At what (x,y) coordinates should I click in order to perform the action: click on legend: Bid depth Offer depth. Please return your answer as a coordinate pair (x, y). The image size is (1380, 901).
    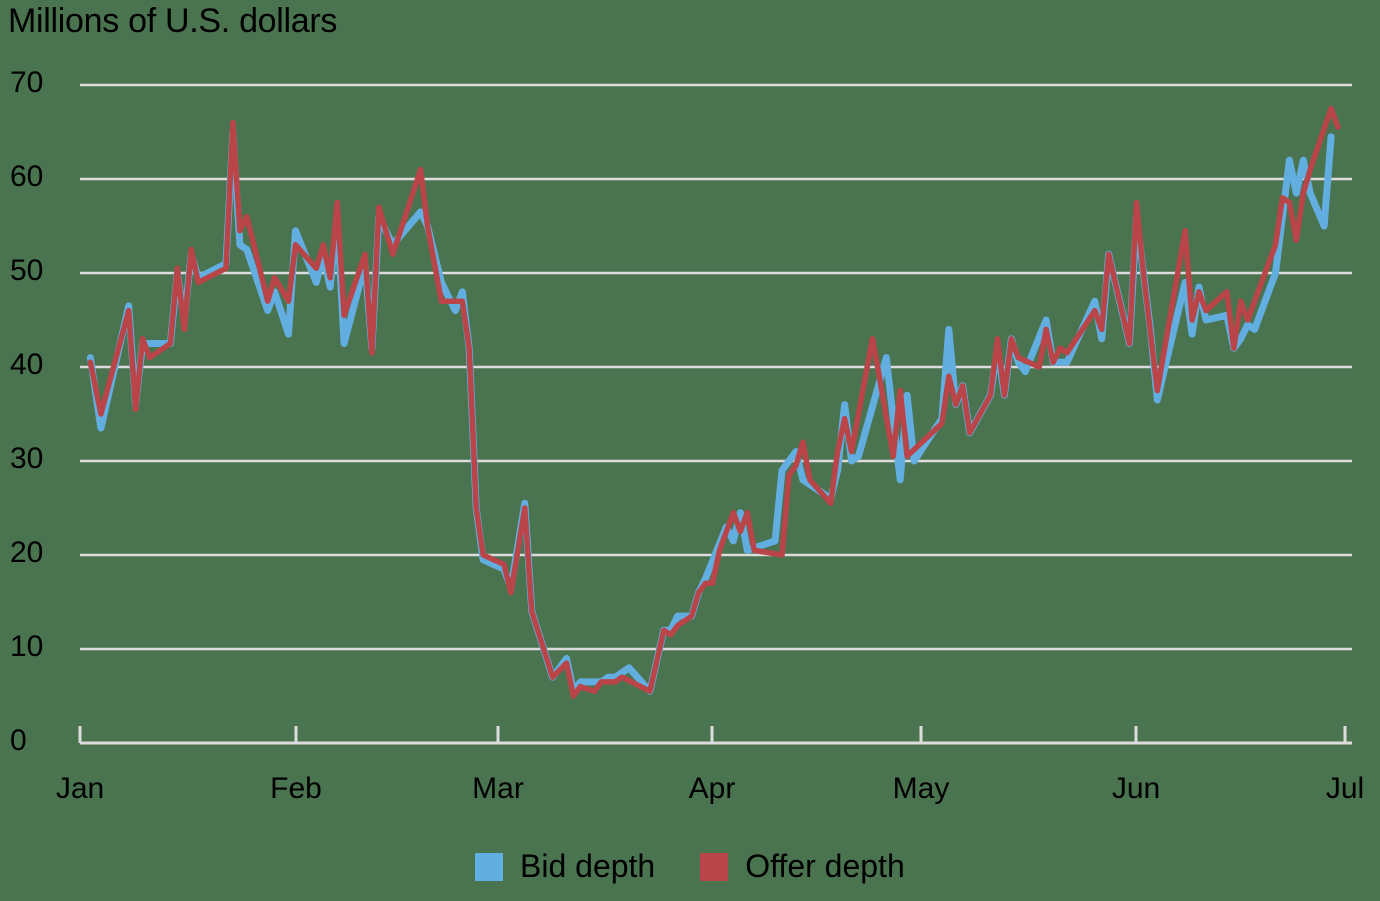
    Looking at the image, I should click on (712, 866).